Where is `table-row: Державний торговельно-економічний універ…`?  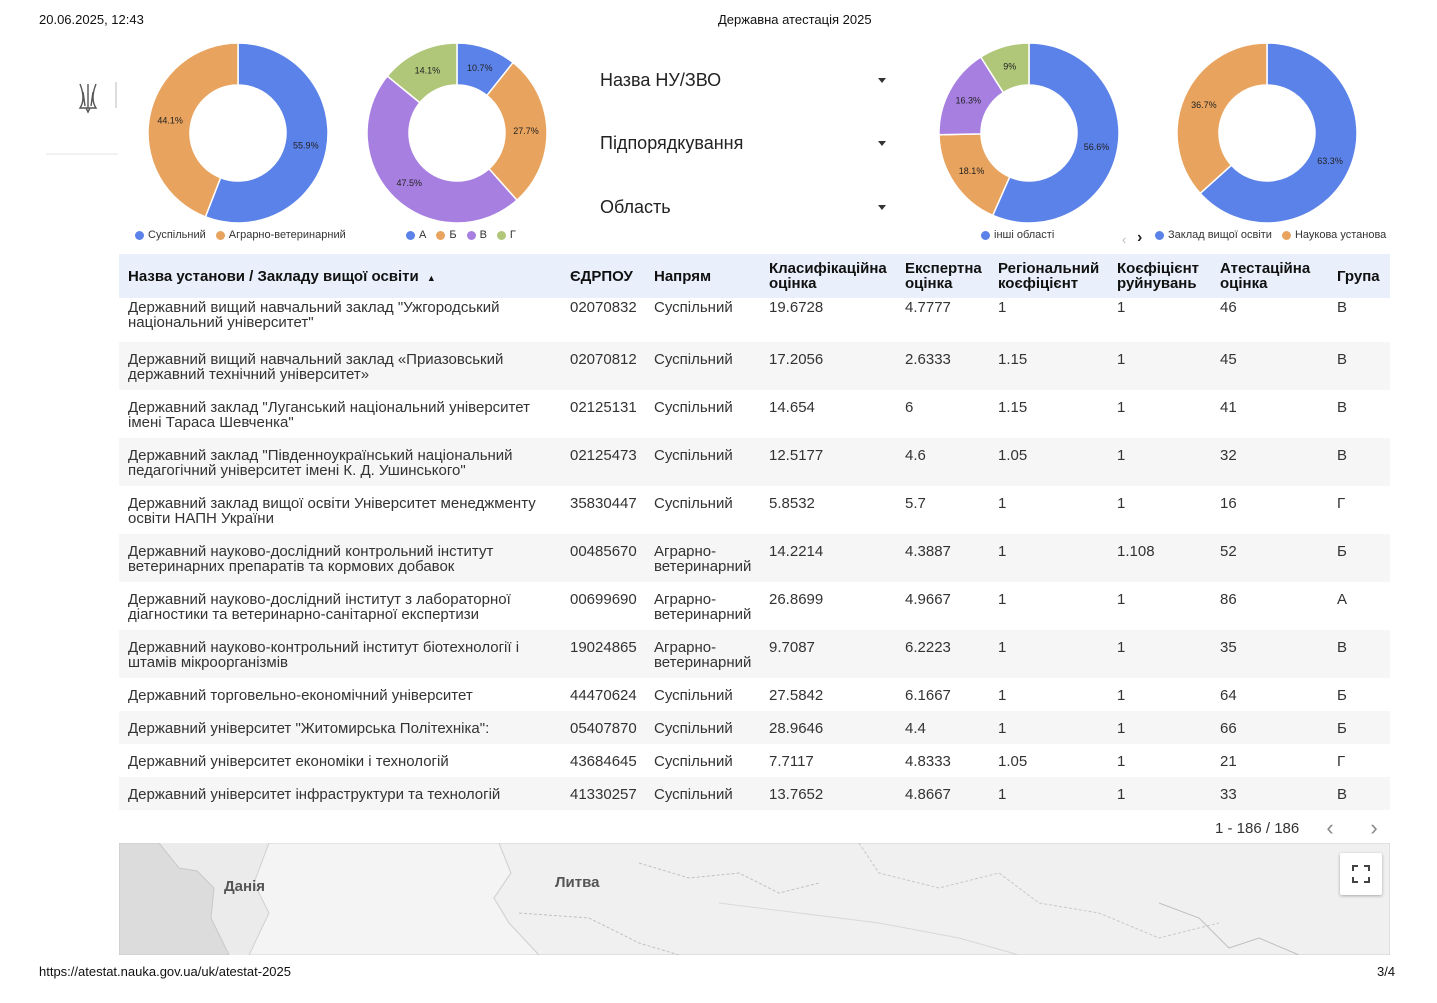 table-row: Державний торговельно-економічний універ… is located at coordinates (754, 694).